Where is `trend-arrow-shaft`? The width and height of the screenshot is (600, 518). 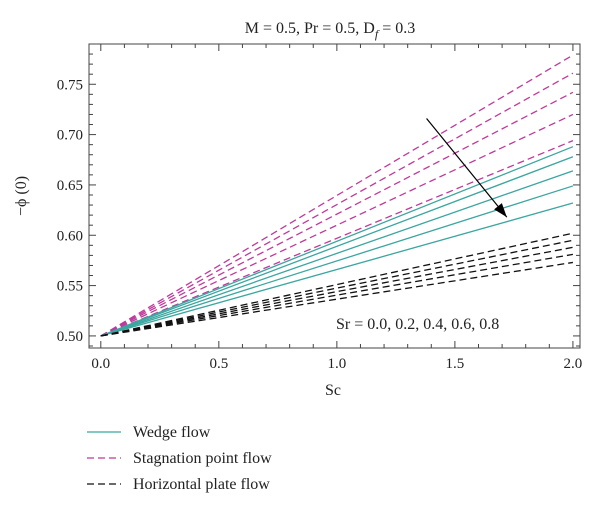 trend-arrow-shaft is located at coordinates (467, 168).